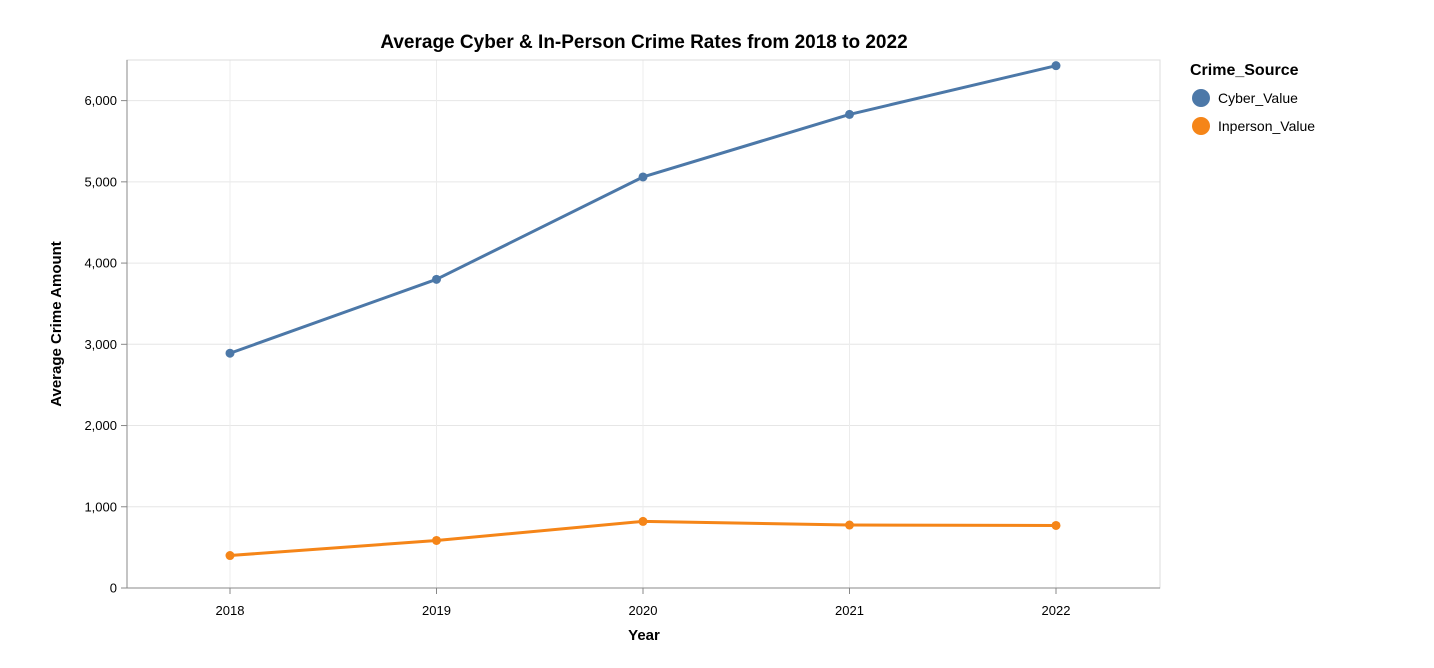  Describe the element at coordinates (1056, 610) in the screenshot. I see `x-tick-label: 2022` at that location.